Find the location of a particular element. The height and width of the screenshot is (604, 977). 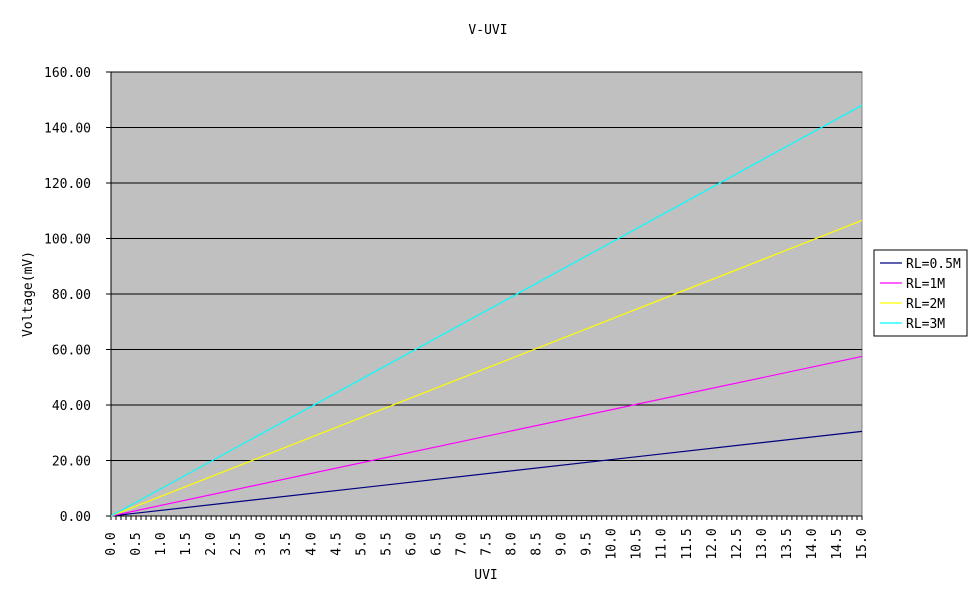

x-tick-label-1.0: 1.0 is located at coordinates (161, 543).